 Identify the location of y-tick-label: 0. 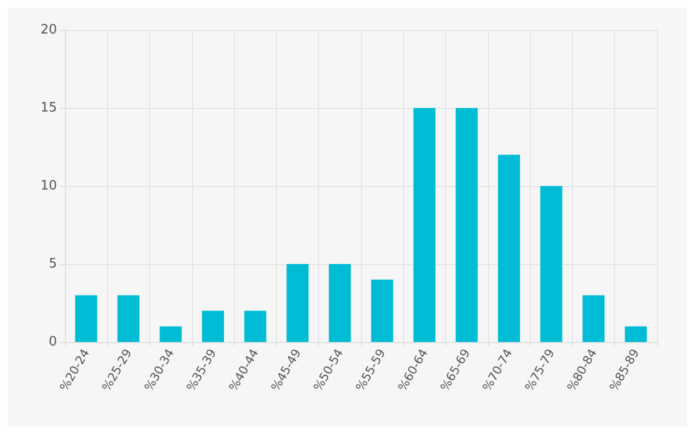
(52, 342).